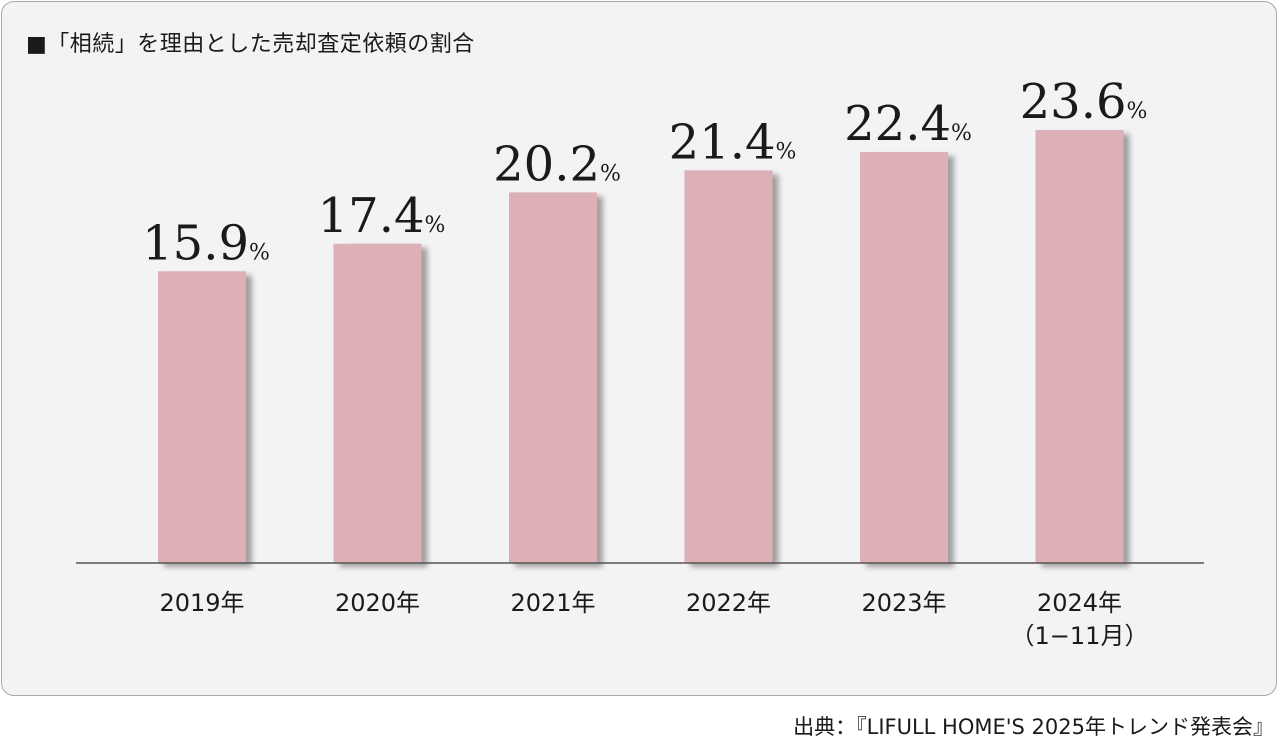  I want to click on value-number: 23.6, so click(1073, 102).